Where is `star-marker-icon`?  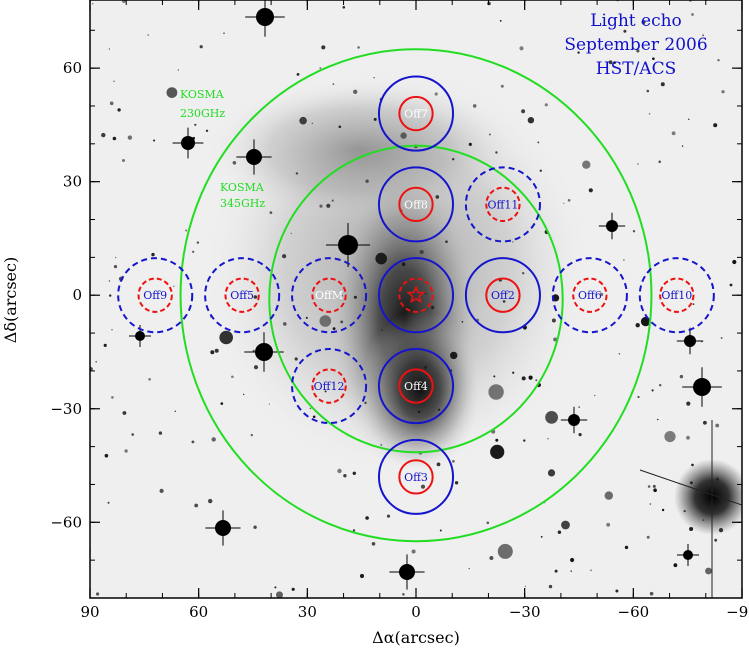
star-marker-icon is located at coordinates (416, 294).